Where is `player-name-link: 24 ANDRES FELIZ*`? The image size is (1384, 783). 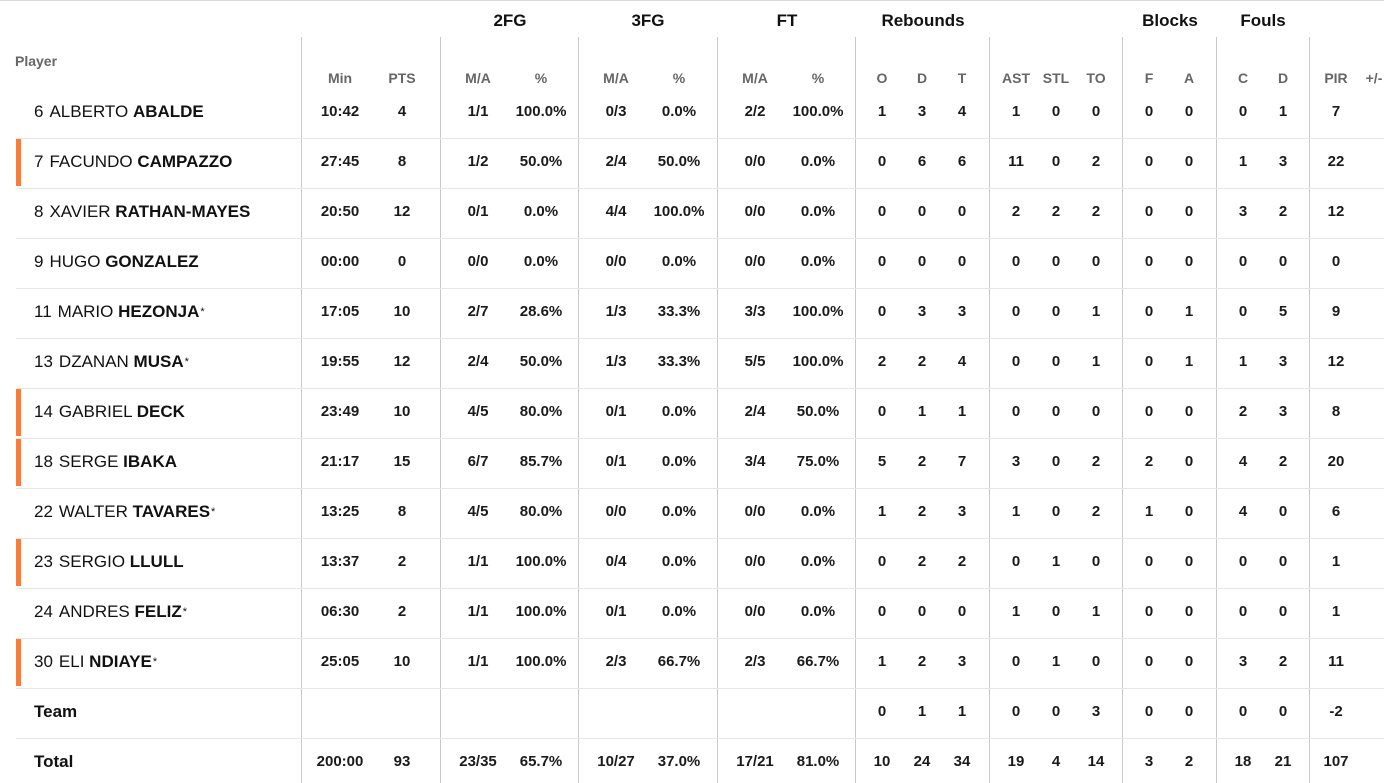 player-name-link: 24 ANDRES FELIZ* is located at coordinates (110, 612).